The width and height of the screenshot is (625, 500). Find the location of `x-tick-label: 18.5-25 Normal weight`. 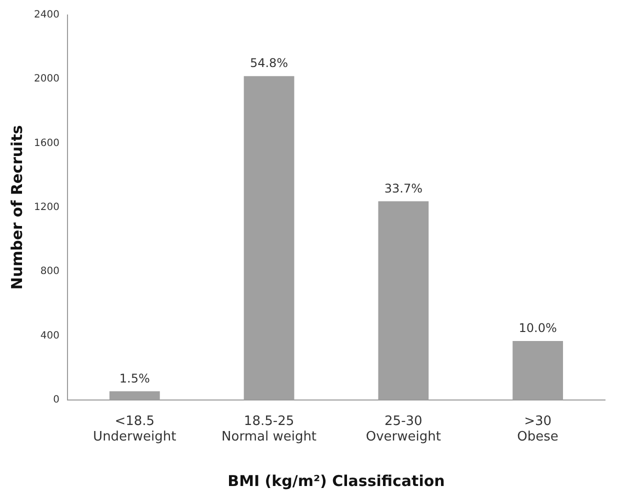

x-tick-label: 18.5-25 Normal weight is located at coordinates (269, 429).